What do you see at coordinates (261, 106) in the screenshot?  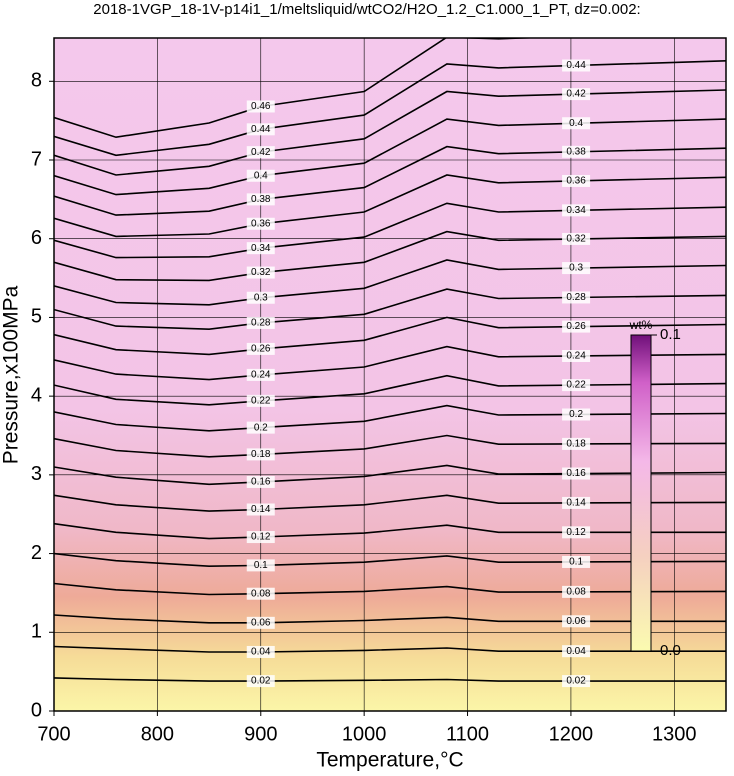 I see `contour-label: 0.46` at bounding box center [261, 106].